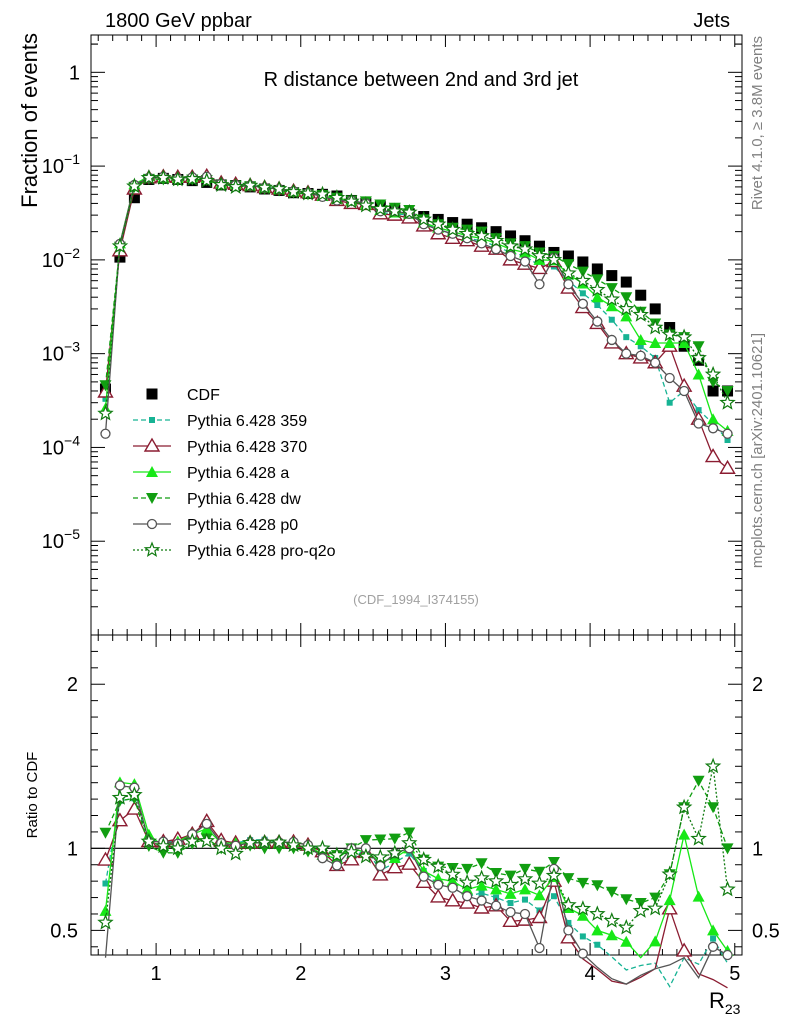 The image size is (786, 1024). Describe the element at coordinates (590, 974) in the screenshot. I see `x-tick-label: 4` at that location.